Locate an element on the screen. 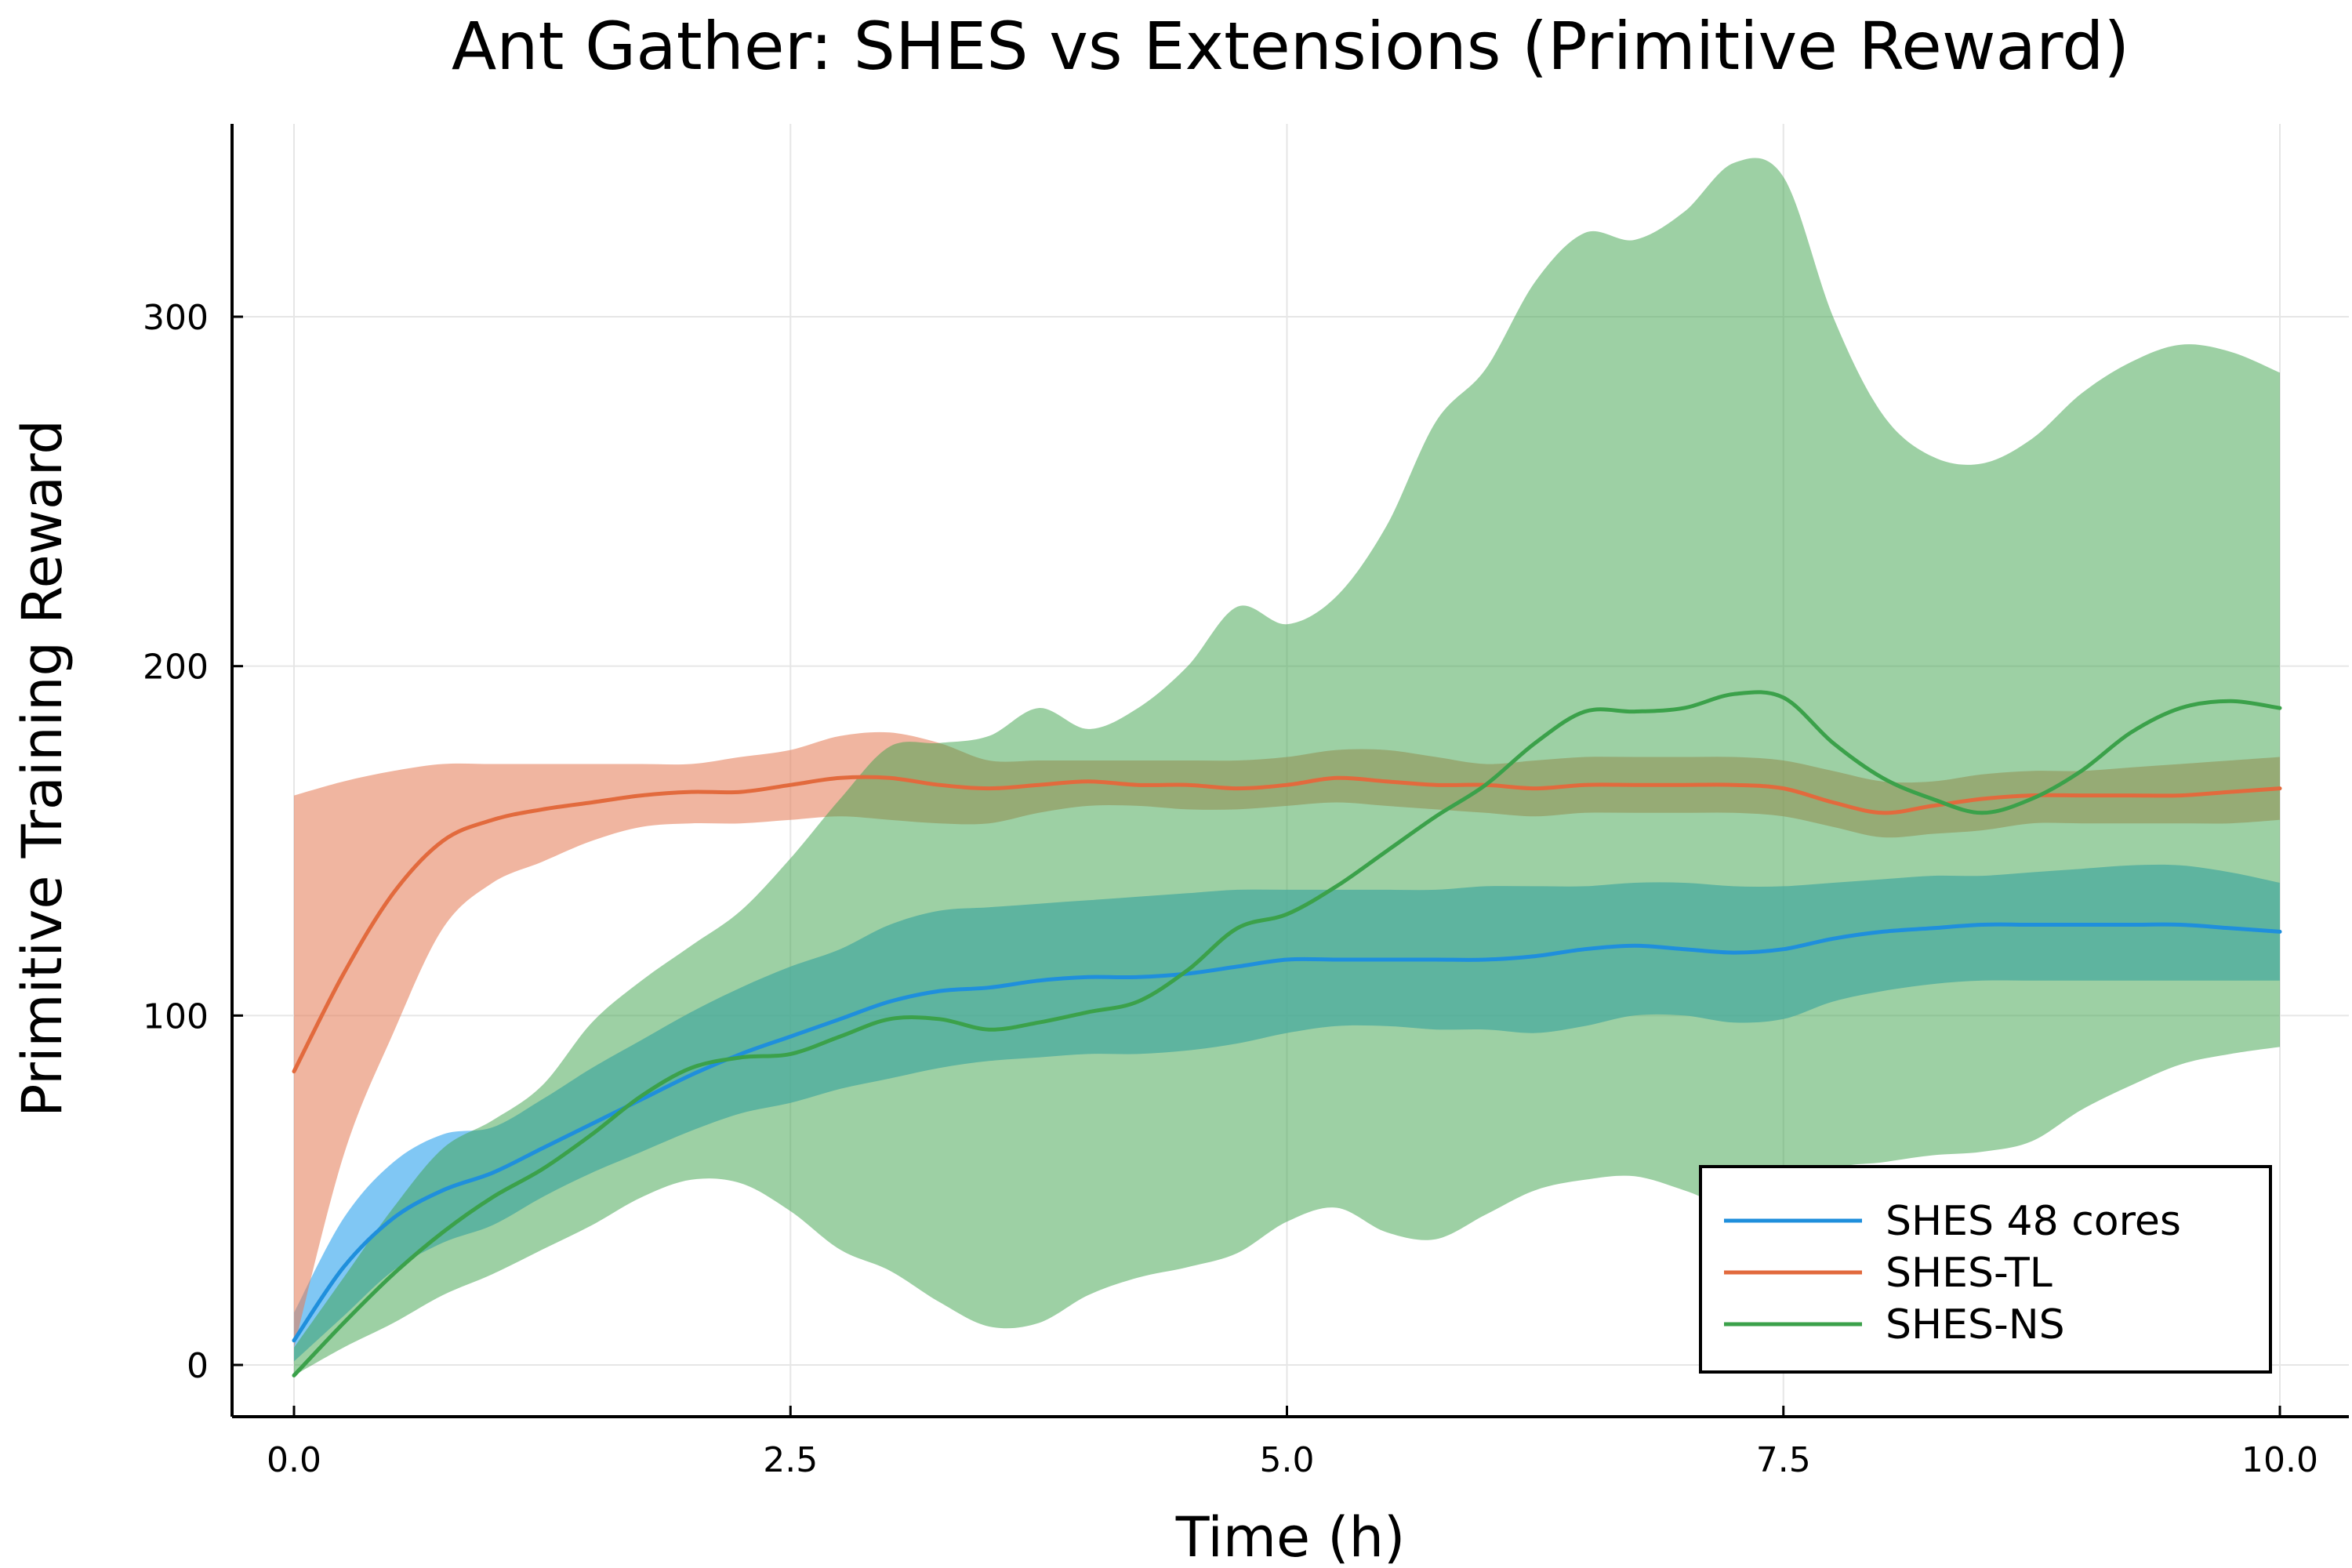 The image size is (2352, 1568). y-tick-label: 200 is located at coordinates (176, 668).